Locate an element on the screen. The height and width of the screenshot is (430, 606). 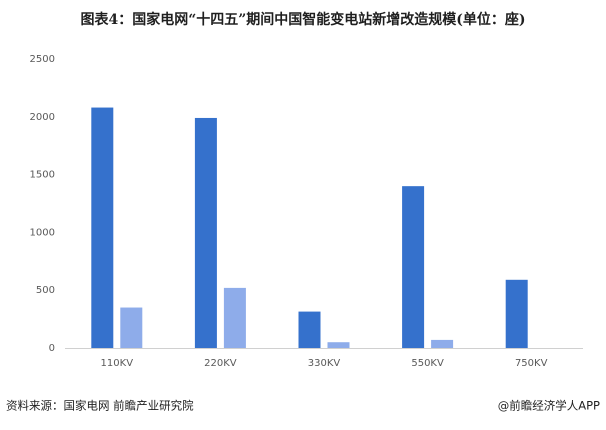
y-tick-label: 2000 is located at coordinates (42, 117).